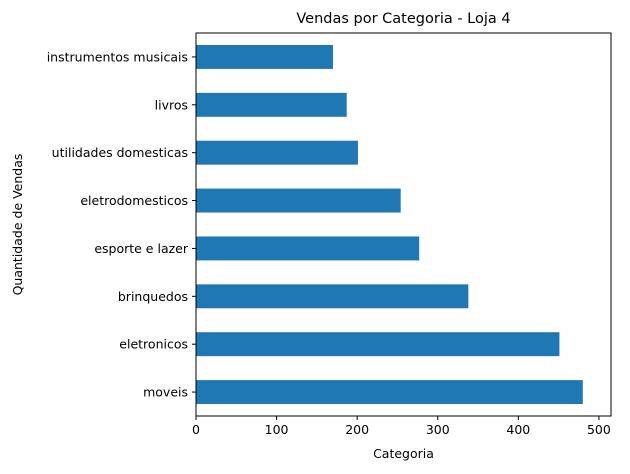 The image size is (630, 474). What do you see at coordinates (403, 19) in the screenshot?
I see `chart-title: Vendas por Categoria - Loja 4` at bounding box center [403, 19].